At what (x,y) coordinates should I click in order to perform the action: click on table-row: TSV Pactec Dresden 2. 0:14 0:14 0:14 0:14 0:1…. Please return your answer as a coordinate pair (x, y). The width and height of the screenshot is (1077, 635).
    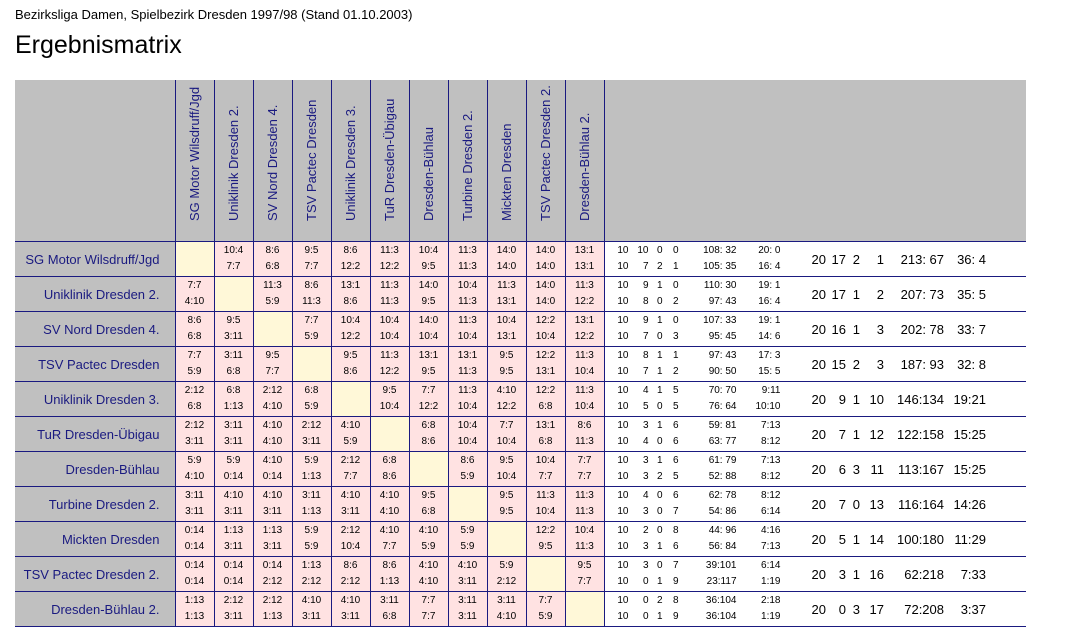
    Looking at the image, I should click on (520, 574).